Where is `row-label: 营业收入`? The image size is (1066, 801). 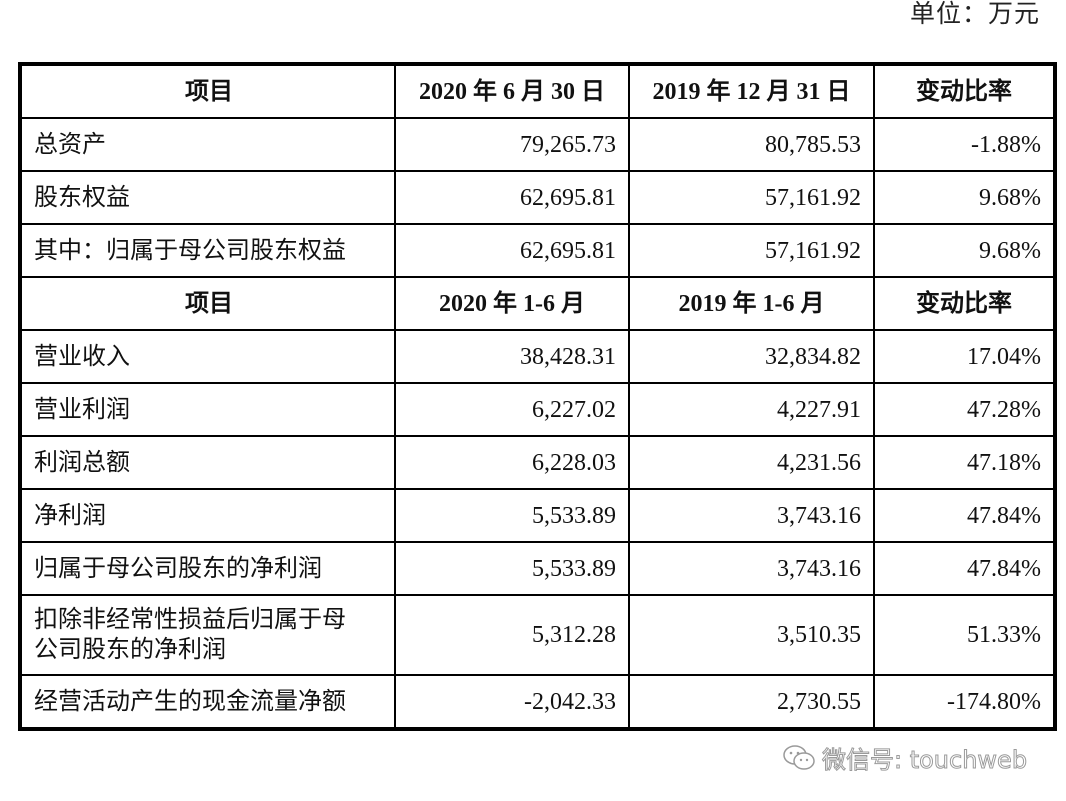
row-label: 营业收入 is located at coordinates (207, 356).